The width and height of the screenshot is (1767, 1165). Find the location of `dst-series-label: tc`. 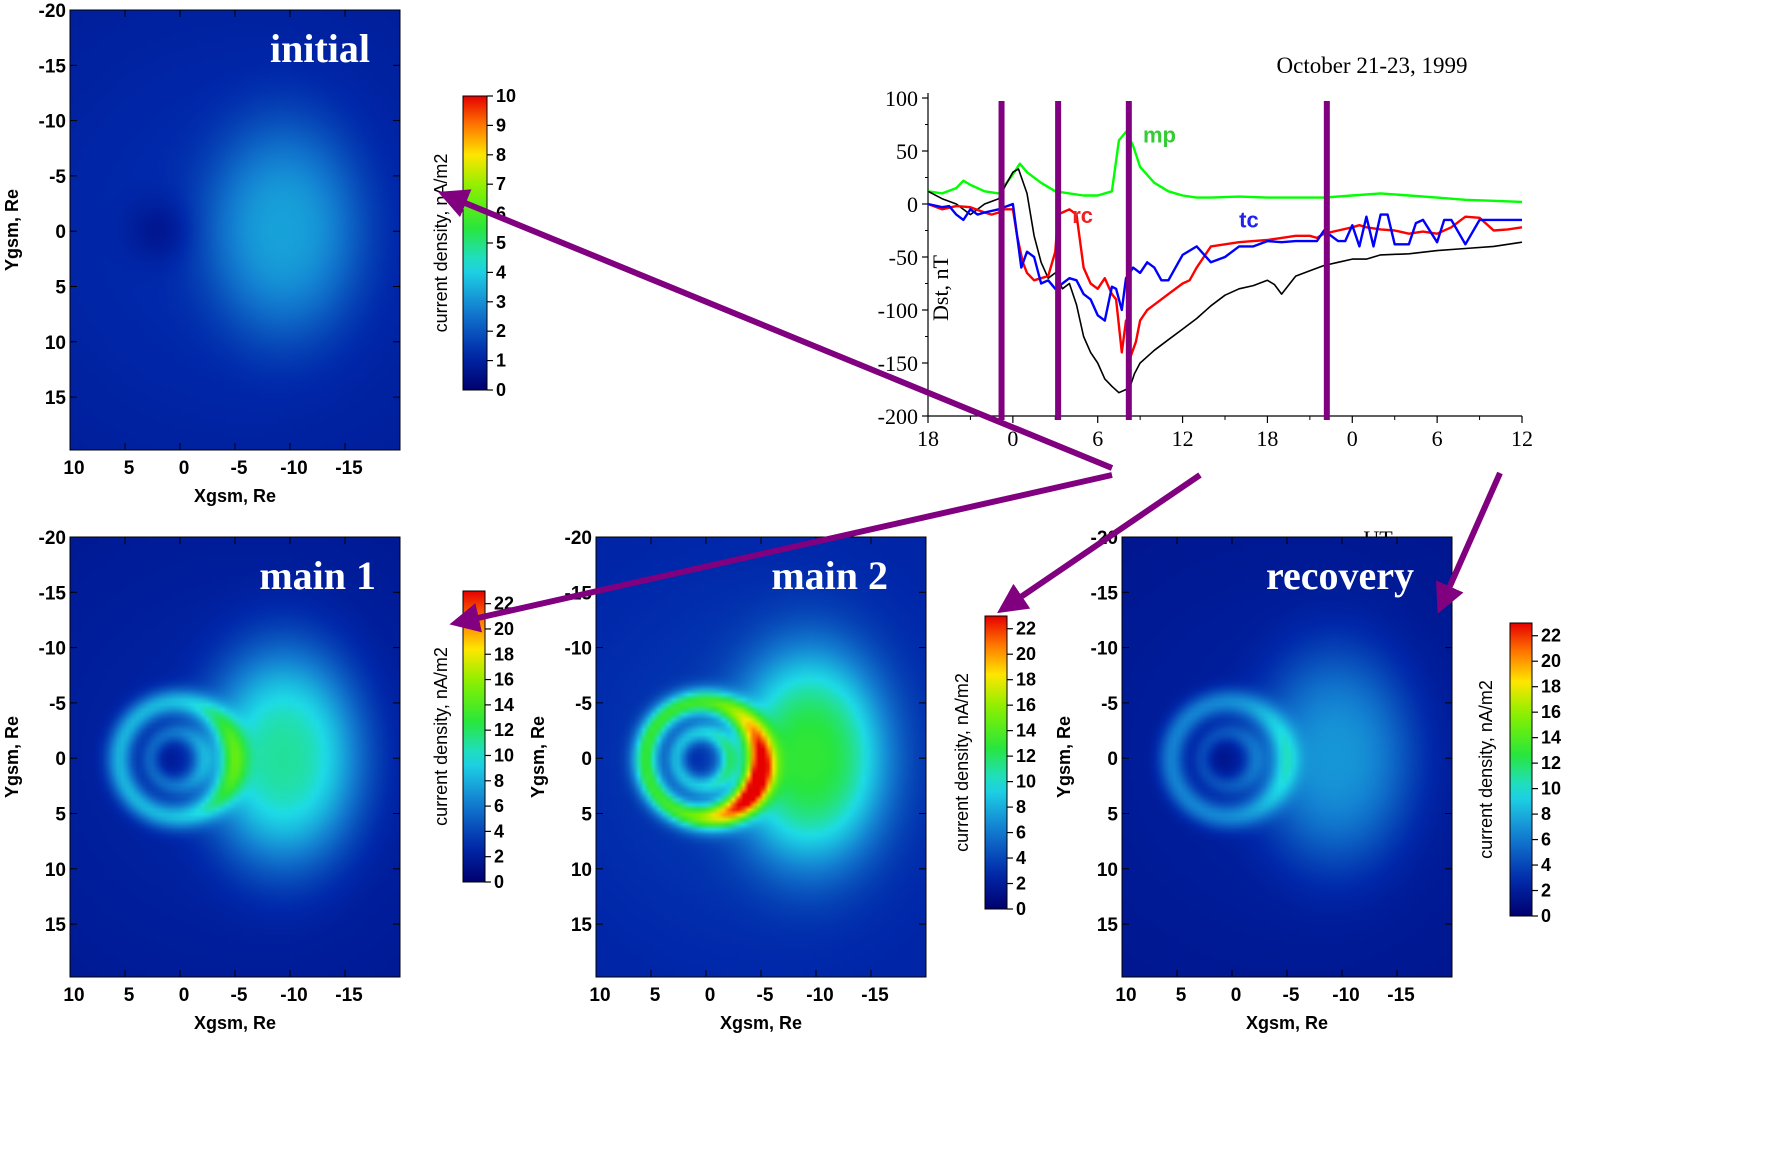

dst-series-label: tc is located at coordinates (1249, 219).